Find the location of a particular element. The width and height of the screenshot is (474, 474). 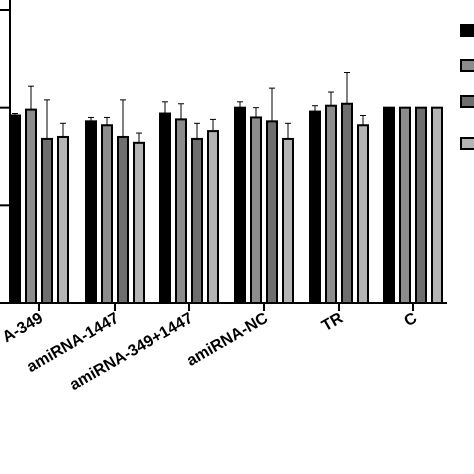

x-tick-label-4: TR is located at coordinates (332, 323).